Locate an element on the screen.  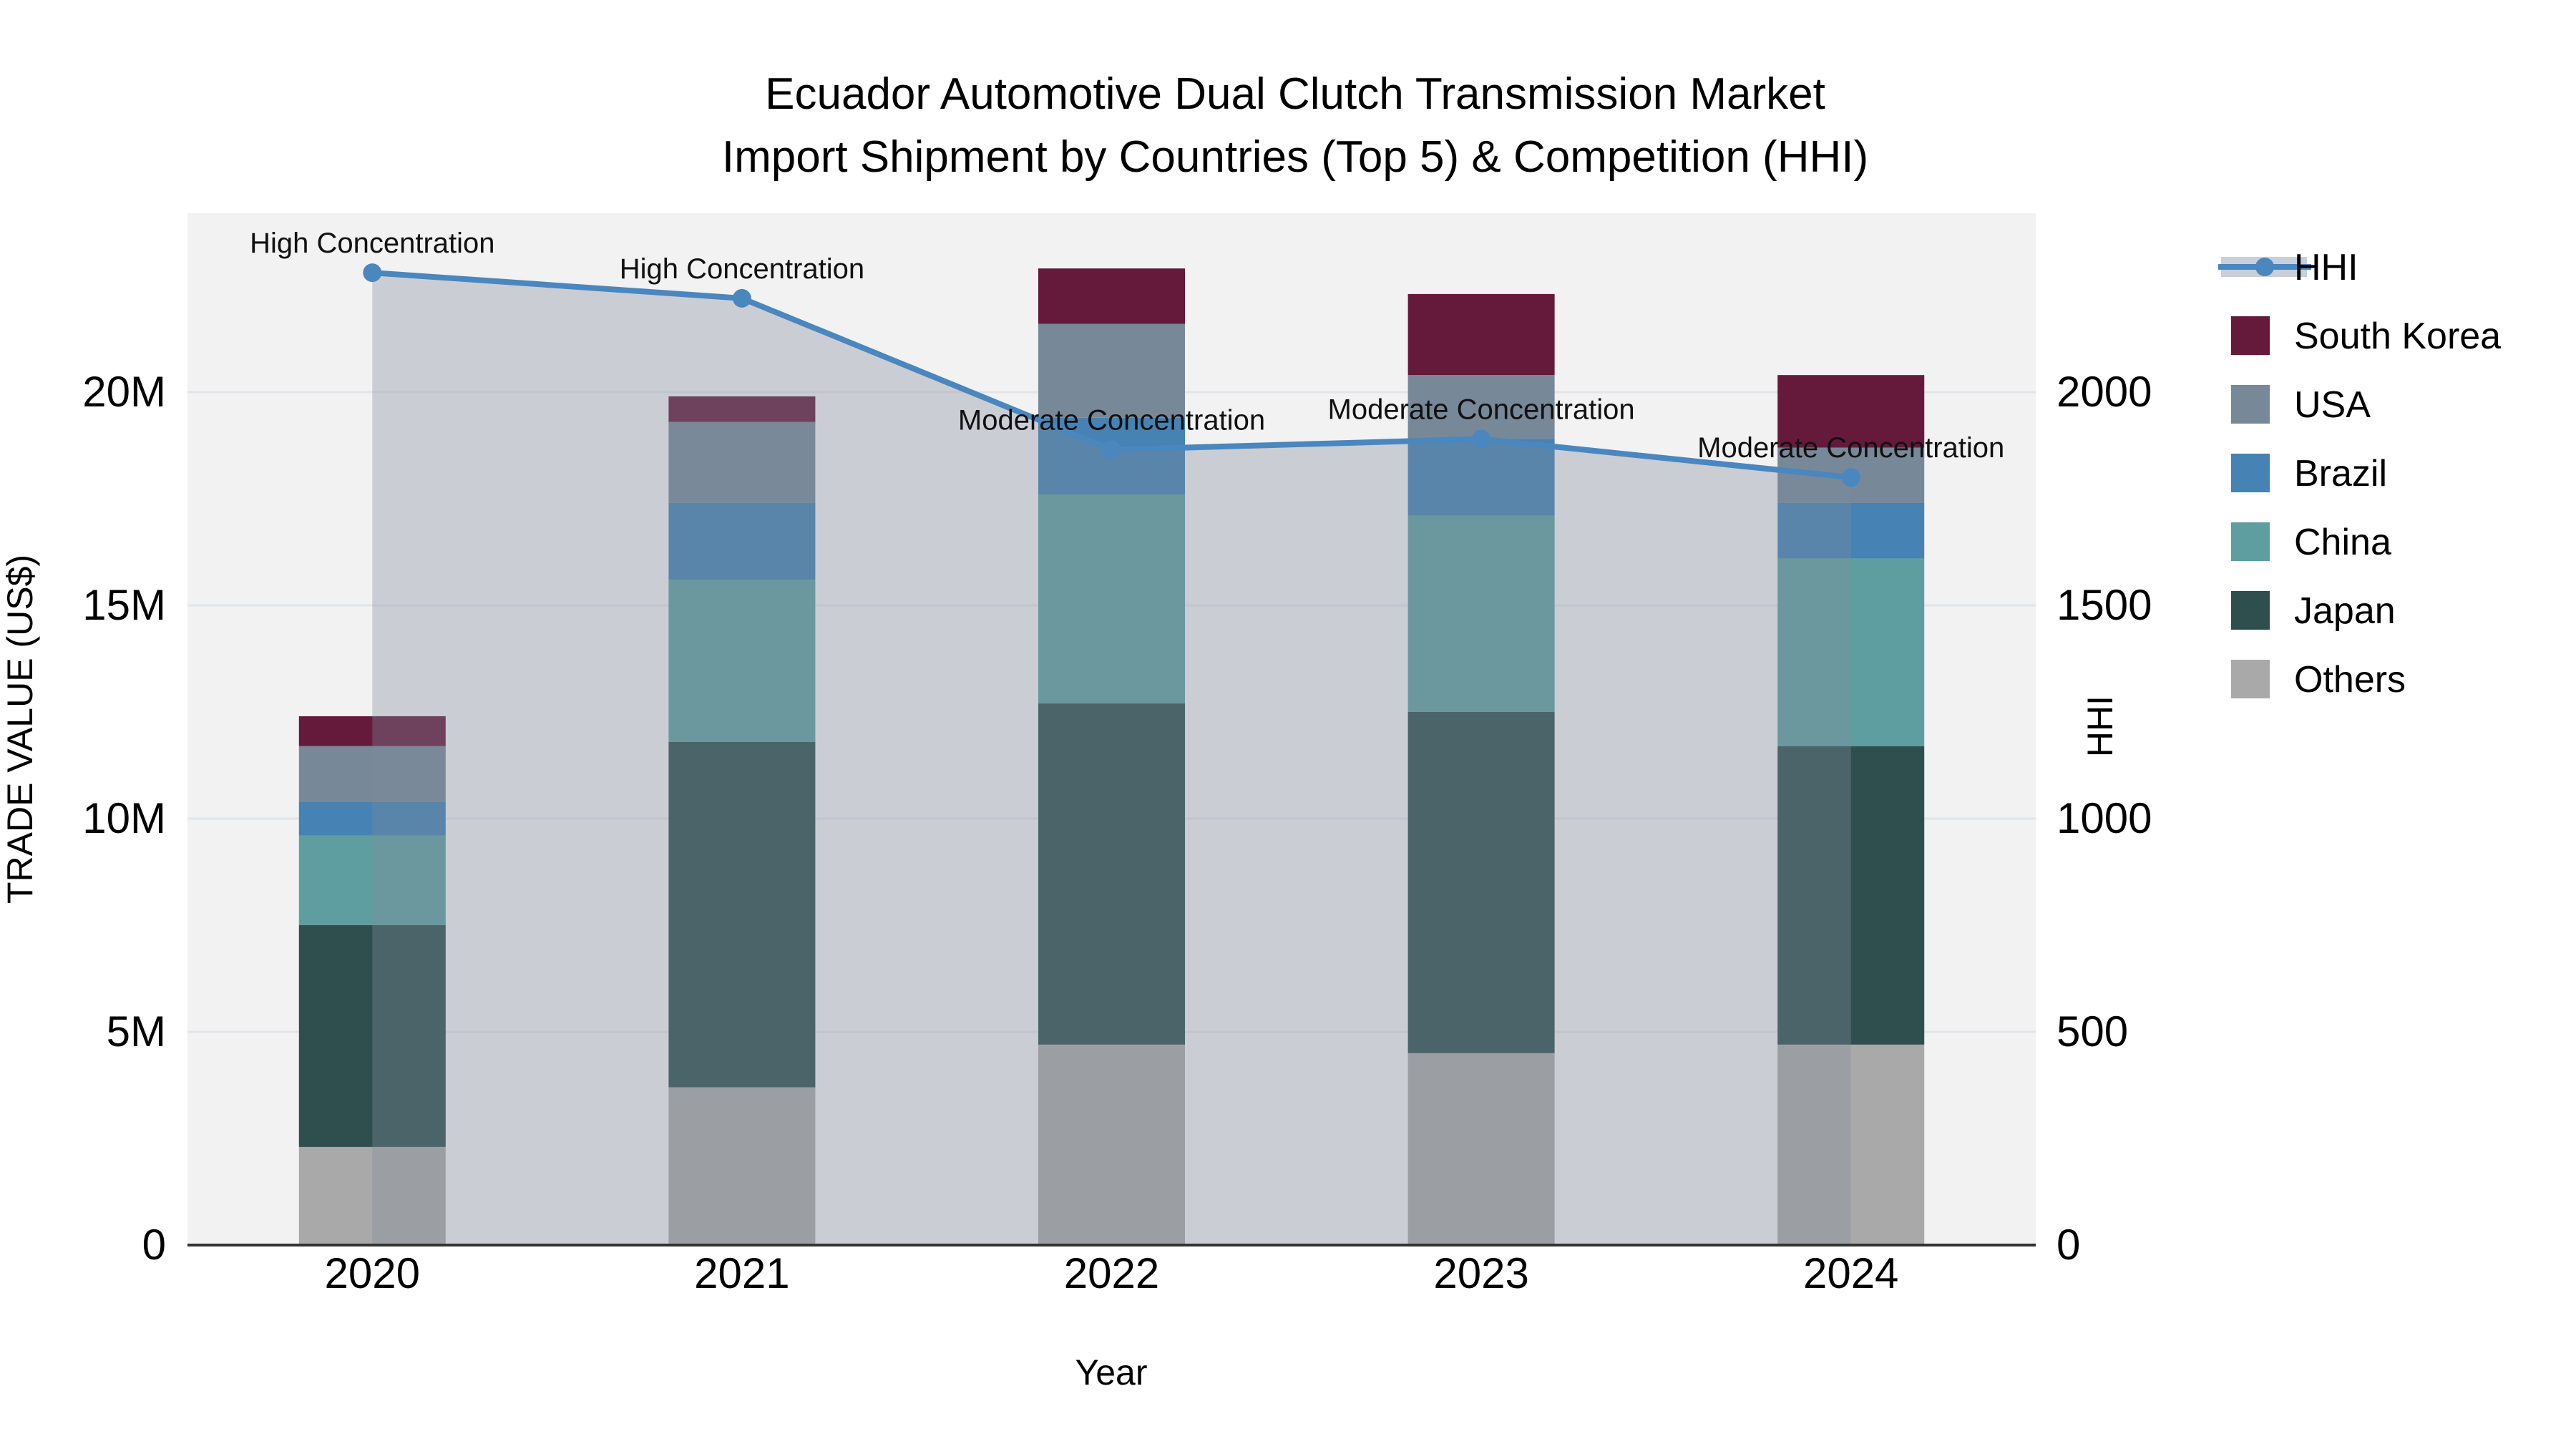
legend-swatch-south-korea is located at coordinates (2250, 335).